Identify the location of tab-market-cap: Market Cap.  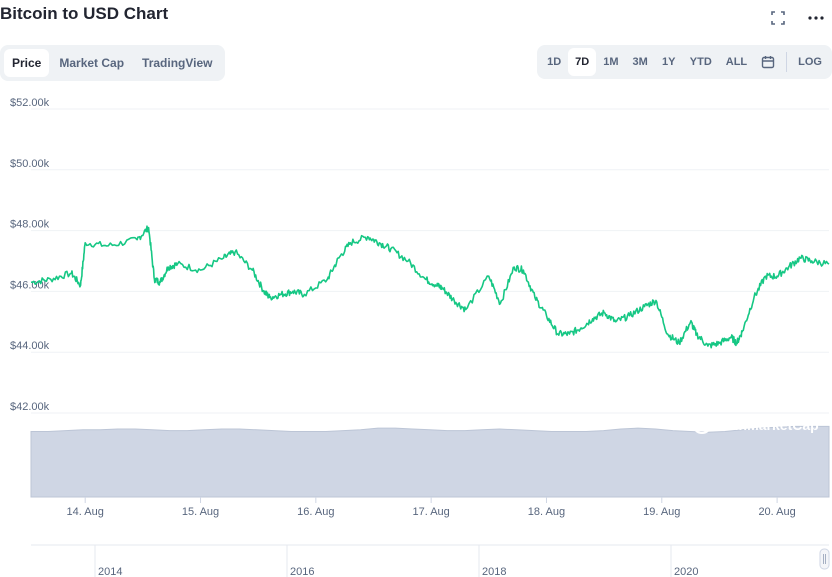
(92, 63).